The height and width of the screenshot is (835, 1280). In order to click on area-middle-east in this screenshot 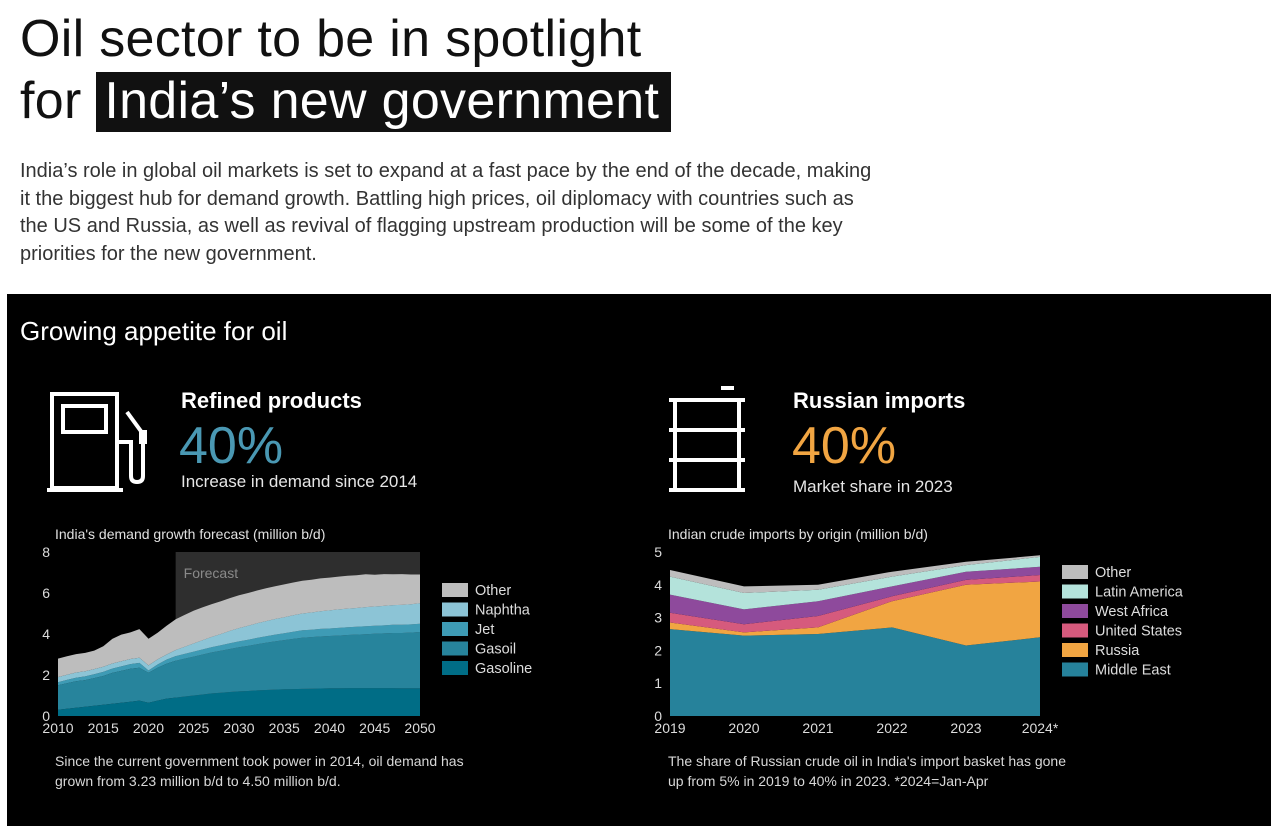, I will do `click(855, 671)`.